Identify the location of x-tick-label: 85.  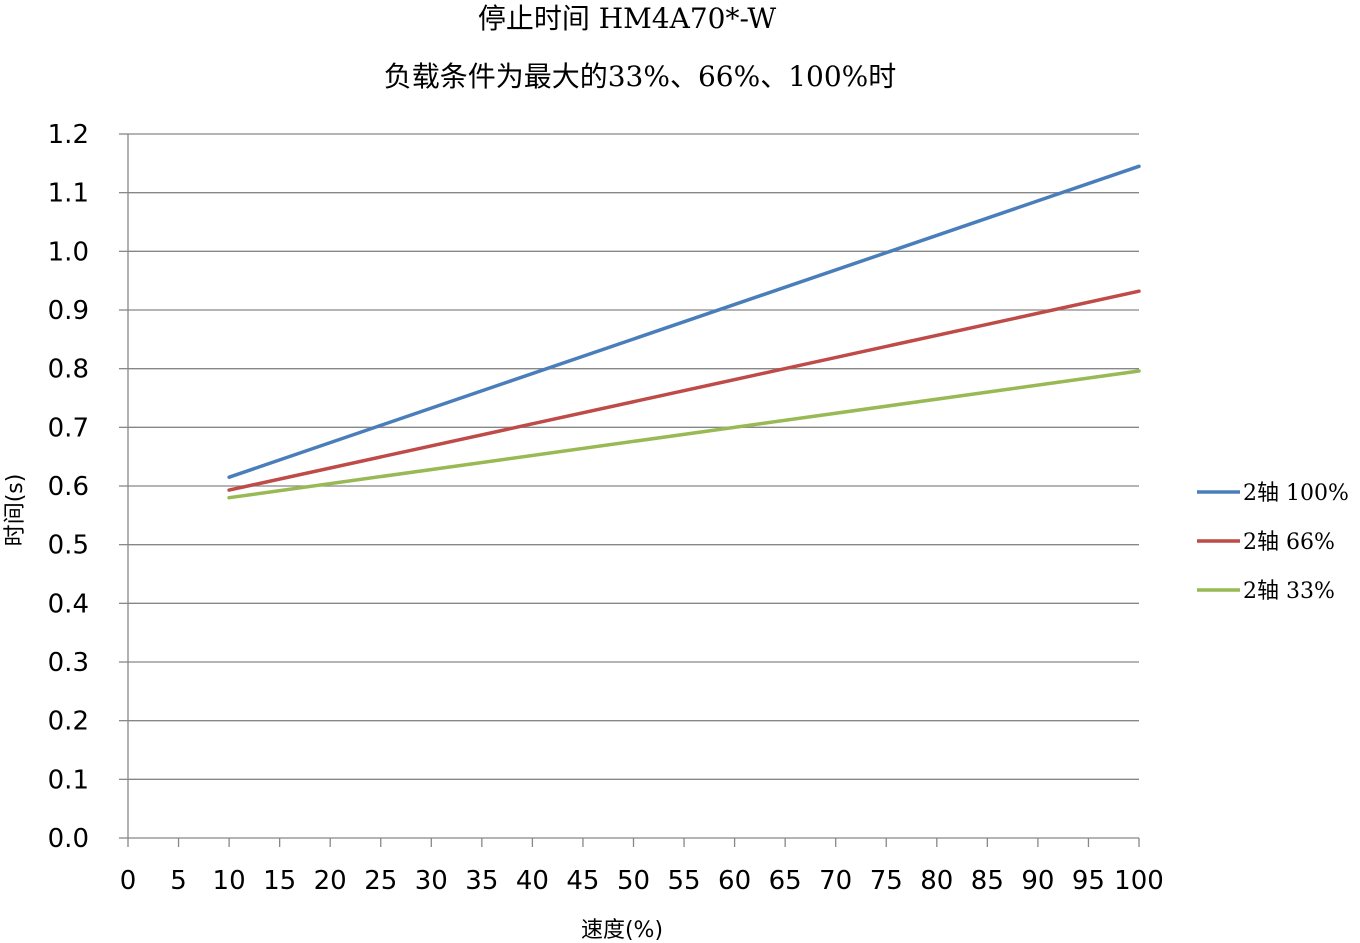
(987, 881).